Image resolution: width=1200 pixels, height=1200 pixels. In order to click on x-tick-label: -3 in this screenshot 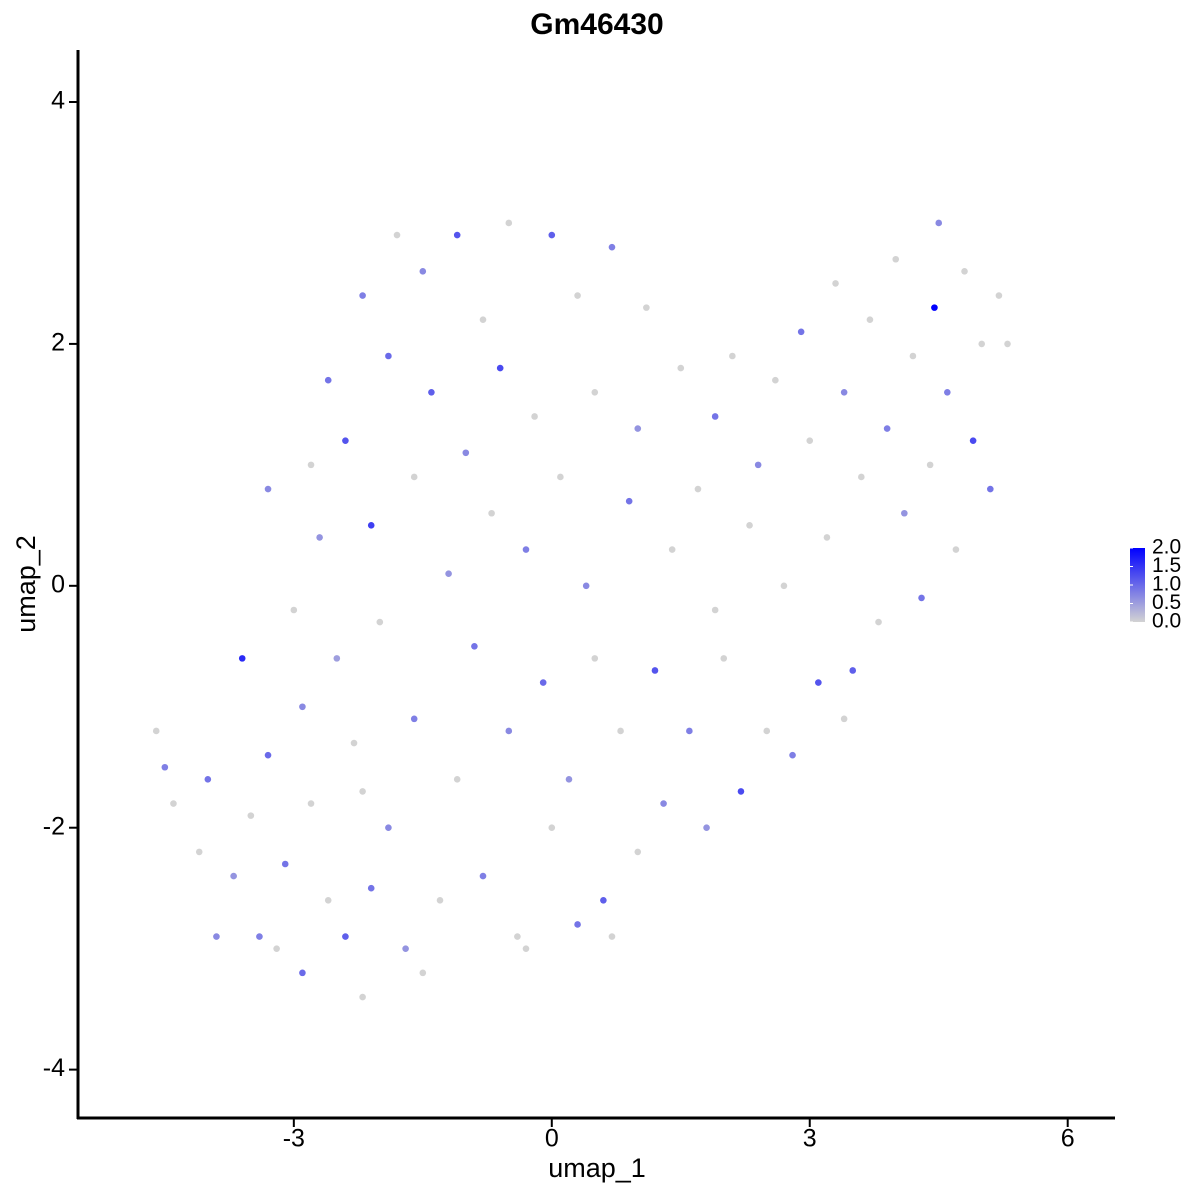, I will do `click(294, 1139)`.